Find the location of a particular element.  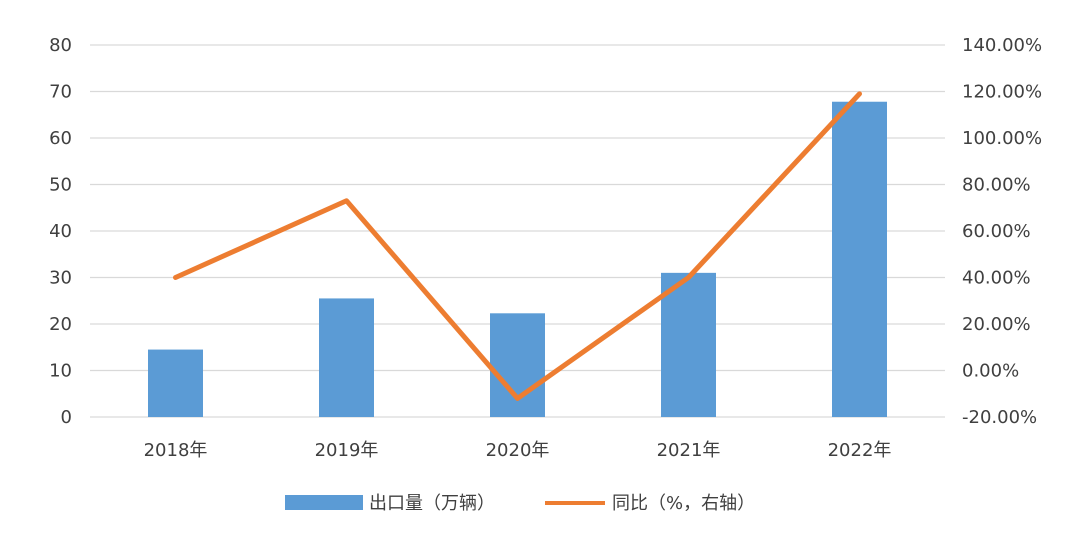

x-tick-label: 2018年 is located at coordinates (176, 450).